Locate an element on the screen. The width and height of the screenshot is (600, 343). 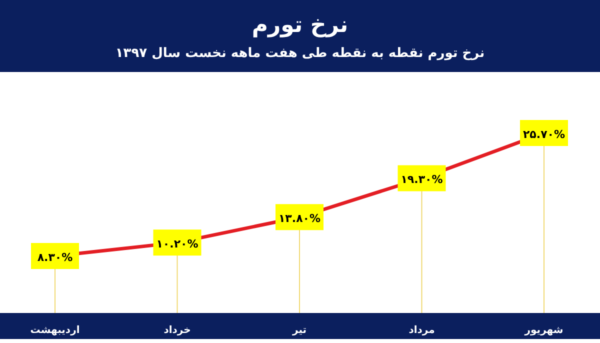
data-label: ۲۵.۷۰% is located at coordinates (544, 134).